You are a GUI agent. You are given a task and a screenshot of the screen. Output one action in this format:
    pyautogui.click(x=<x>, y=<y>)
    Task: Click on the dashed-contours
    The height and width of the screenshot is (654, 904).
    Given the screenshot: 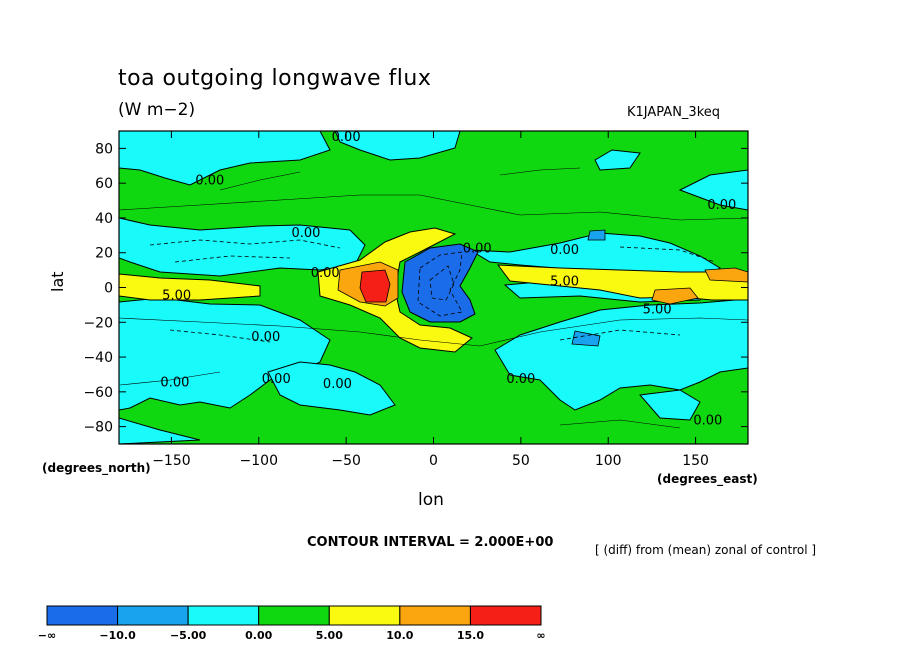 What is the action you would take?
    pyautogui.click(x=432, y=291)
    